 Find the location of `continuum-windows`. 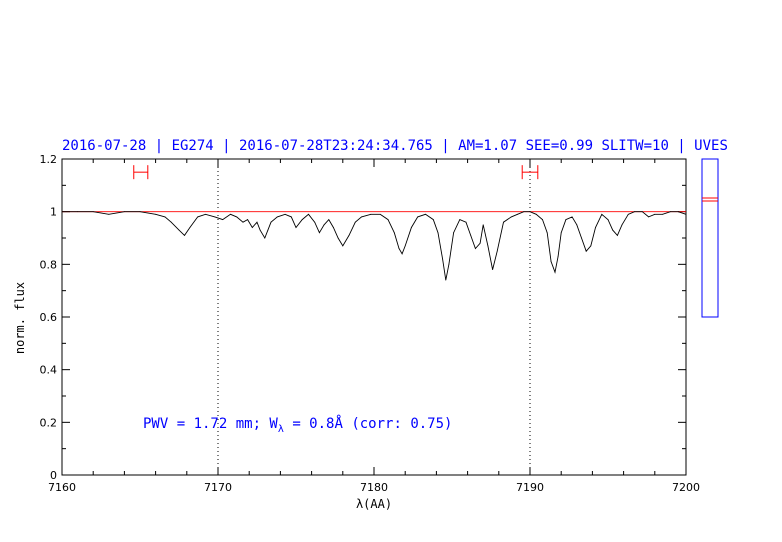

continuum-windows is located at coordinates (336, 172).